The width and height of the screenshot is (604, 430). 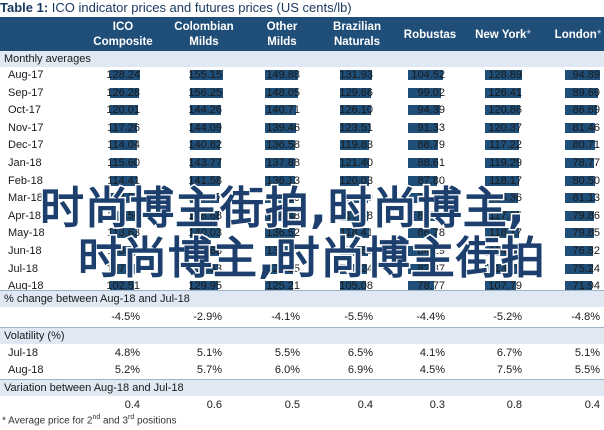 What do you see at coordinates (282, 35) in the screenshot?
I see `column-header: Other Milds` at bounding box center [282, 35].